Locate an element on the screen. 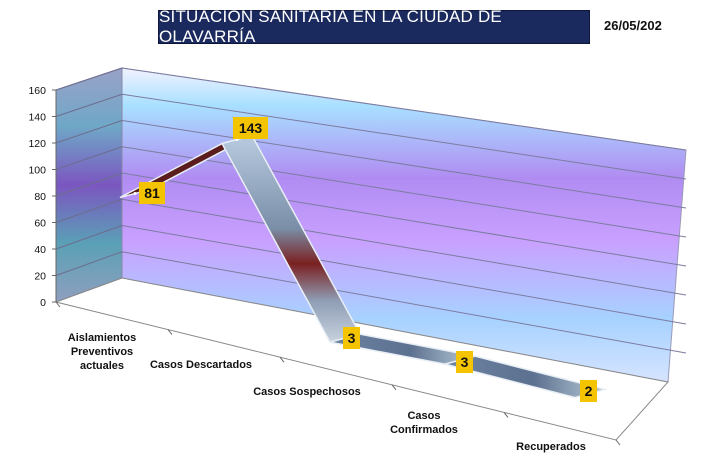 The height and width of the screenshot is (464, 708). y-tick-label: 0 is located at coordinates (43, 303).